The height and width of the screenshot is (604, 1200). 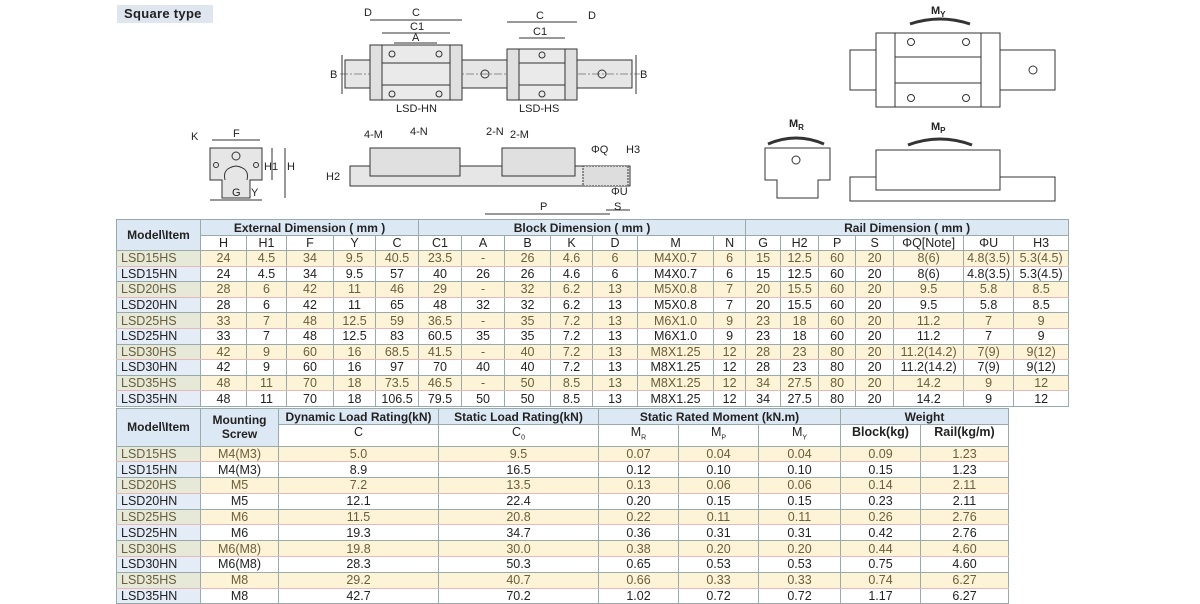 I want to click on table-cell: 0.26, so click(x=880, y=517).